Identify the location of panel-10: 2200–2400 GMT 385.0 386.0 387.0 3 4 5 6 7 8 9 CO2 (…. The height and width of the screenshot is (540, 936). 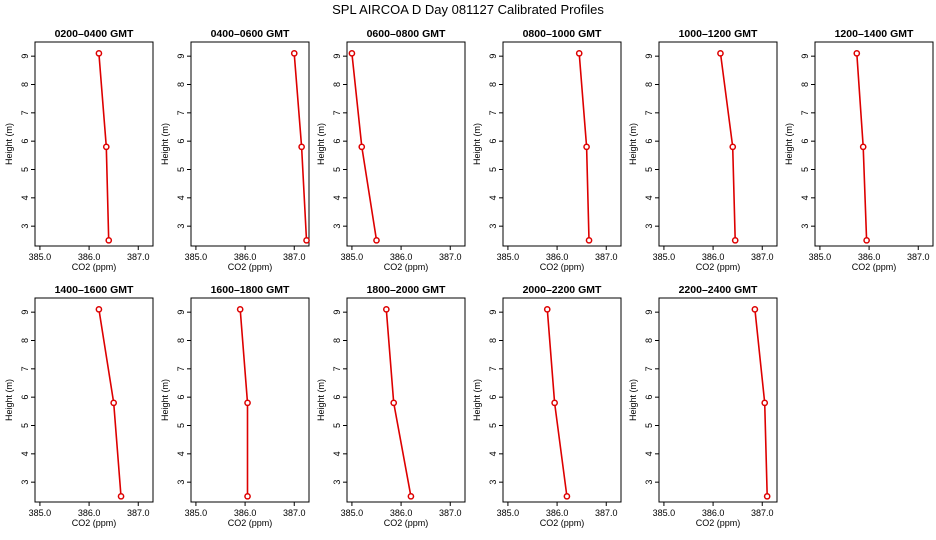
(703, 406).